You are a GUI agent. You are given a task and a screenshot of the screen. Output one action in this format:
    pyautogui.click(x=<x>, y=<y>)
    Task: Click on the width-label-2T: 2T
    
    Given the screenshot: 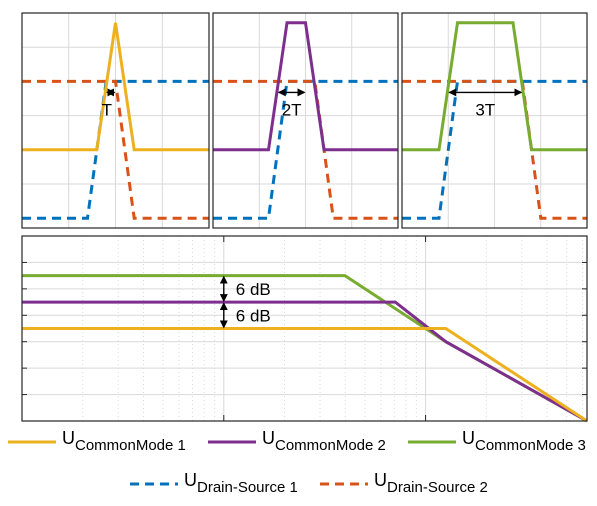 What is the action you would take?
    pyautogui.click(x=292, y=109)
    